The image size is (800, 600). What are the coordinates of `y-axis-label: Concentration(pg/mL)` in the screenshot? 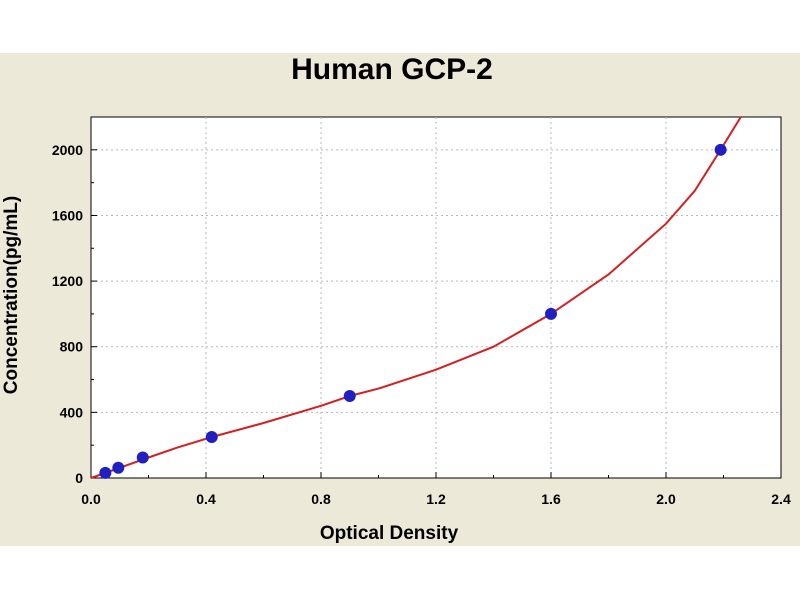 It's located at (11, 295).